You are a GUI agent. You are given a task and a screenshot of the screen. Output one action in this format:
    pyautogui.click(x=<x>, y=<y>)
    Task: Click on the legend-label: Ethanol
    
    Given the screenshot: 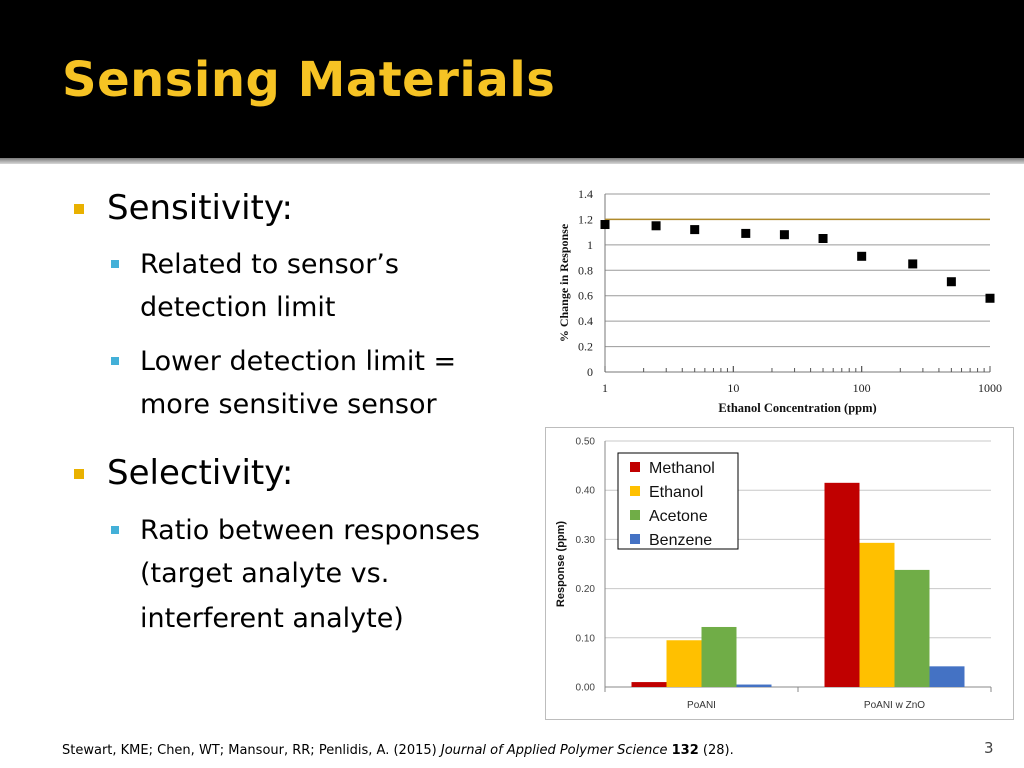 What is the action you would take?
    pyautogui.click(x=676, y=492)
    